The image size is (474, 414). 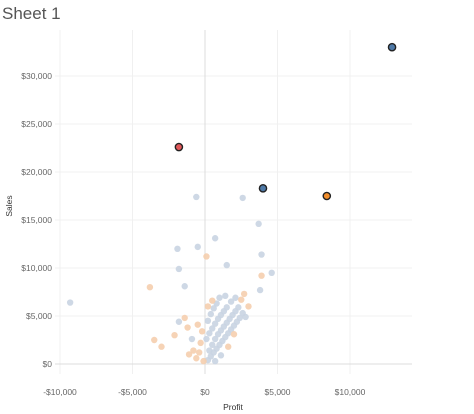 What do you see at coordinates (36, 172) in the screenshot?
I see `y-tick-label: $20,000` at bounding box center [36, 172].